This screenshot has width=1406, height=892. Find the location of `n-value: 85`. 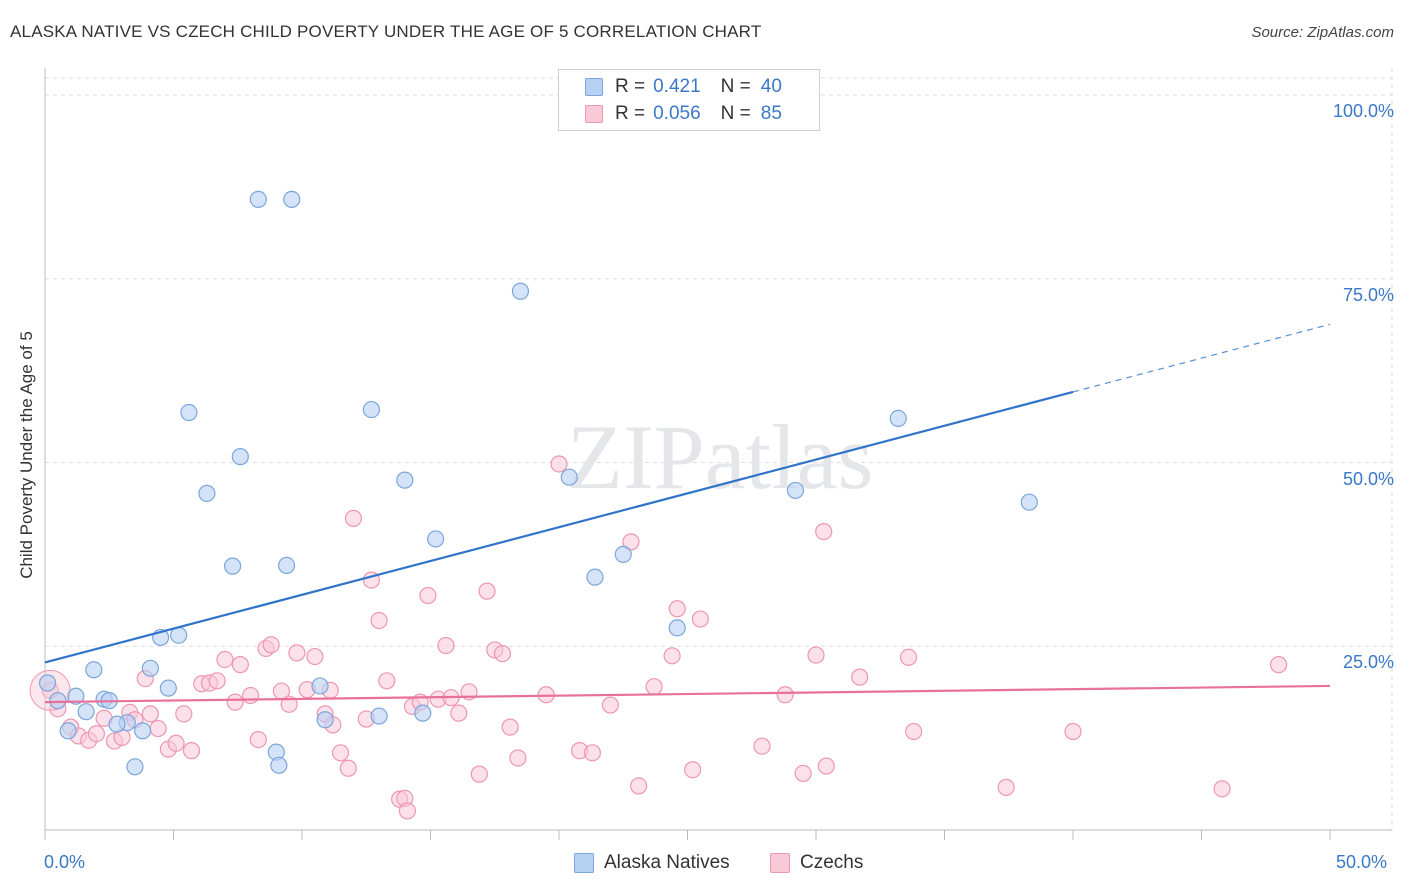

n-value: 85 is located at coordinates (771, 113).